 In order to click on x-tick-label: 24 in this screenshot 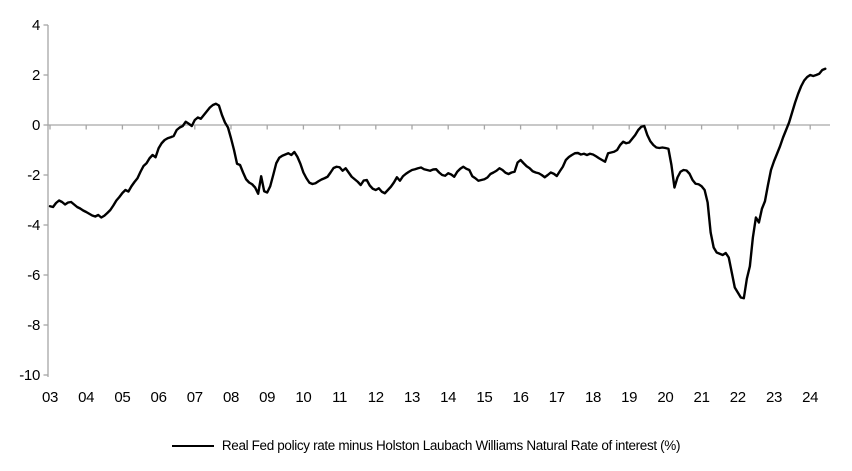, I will do `click(810, 397)`.